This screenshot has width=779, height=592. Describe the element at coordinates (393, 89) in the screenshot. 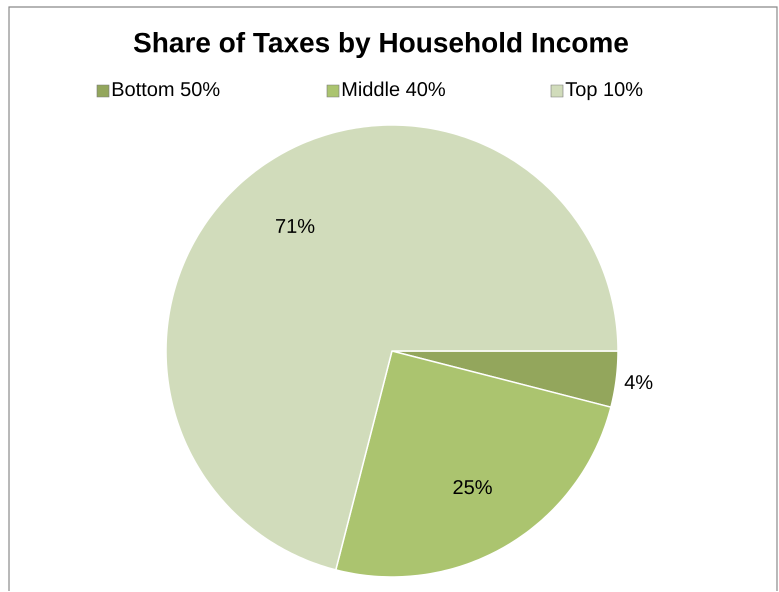

I see `legend-label: Middle 40%` at that location.